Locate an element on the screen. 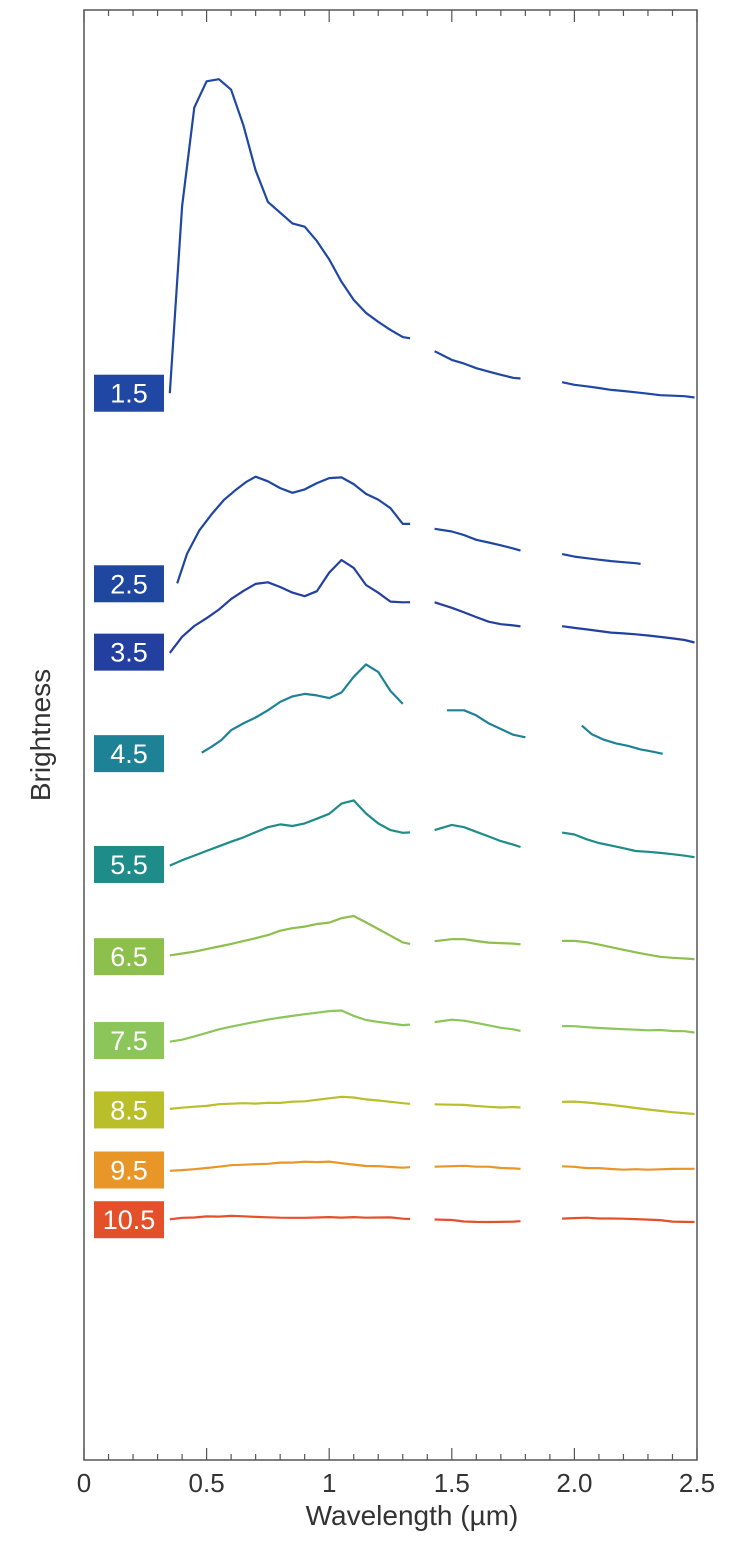 This screenshot has width=744, height=1541. x-tick-label: 2.5 is located at coordinates (697, 1483).